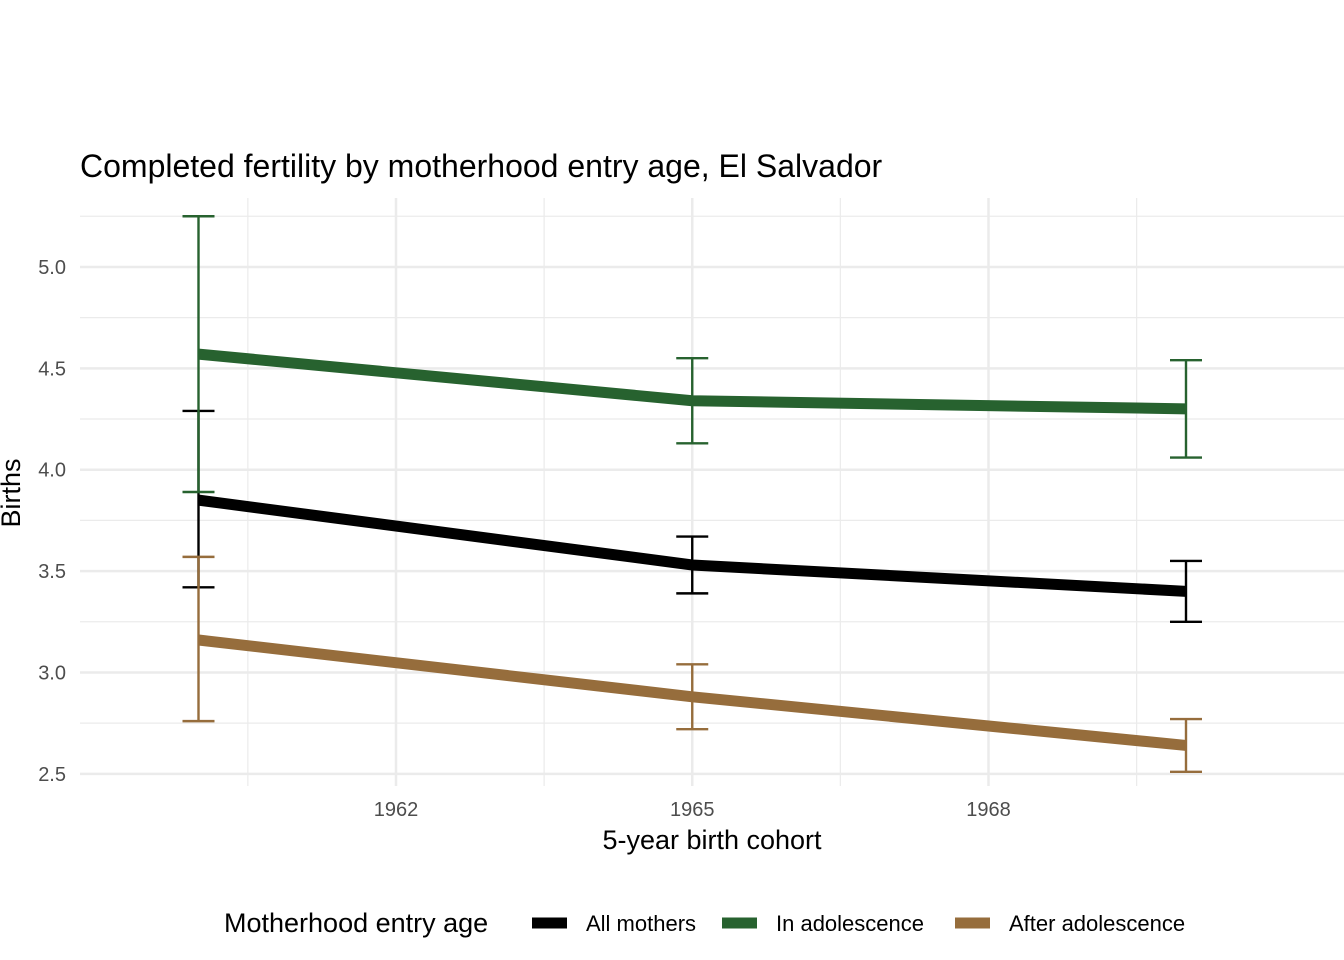  I want to click on series-line-in-adolescence, so click(692, 381).